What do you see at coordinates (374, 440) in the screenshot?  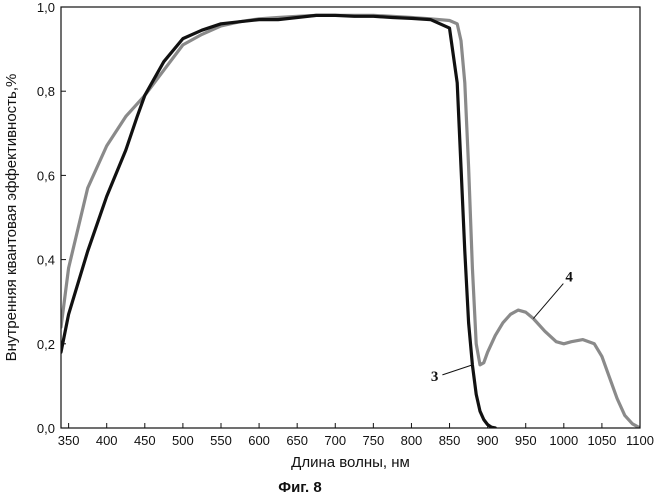 I see `x-tick-label: 750` at bounding box center [374, 440].